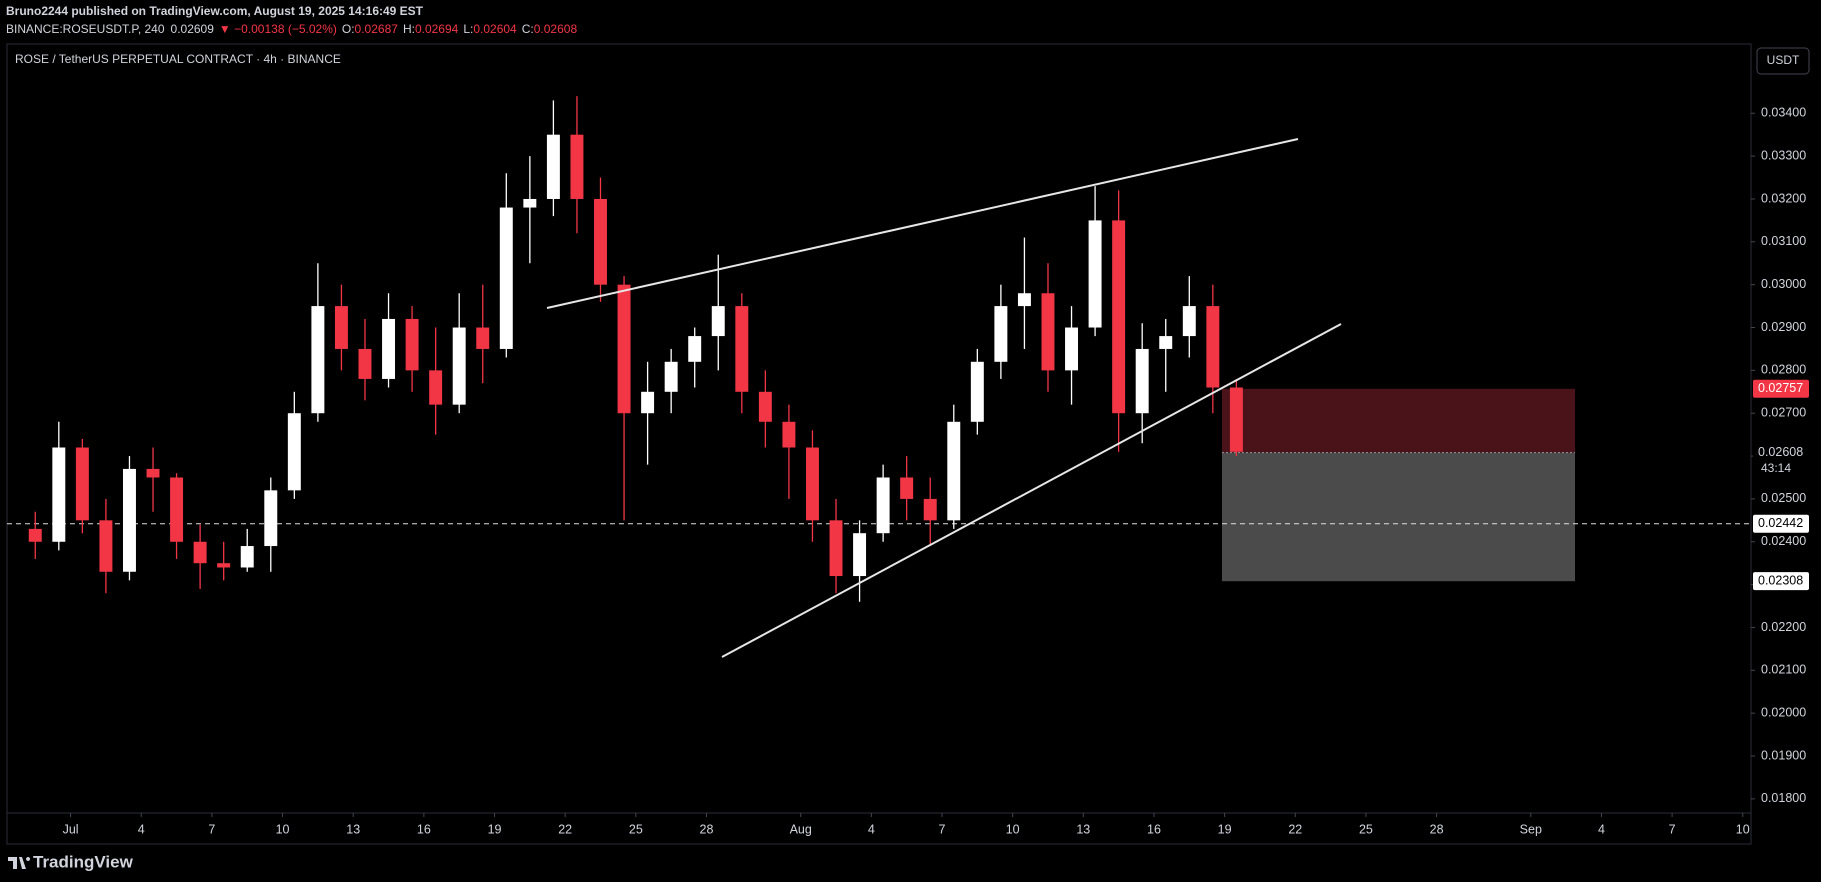 The width and height of the screenshot is (1821, 882). What do you see at coordinates (278, 29) in the screenshot?
I see `price-change: ▼ −0.00138 (−5.02%)` at bounding box center [278, 29].